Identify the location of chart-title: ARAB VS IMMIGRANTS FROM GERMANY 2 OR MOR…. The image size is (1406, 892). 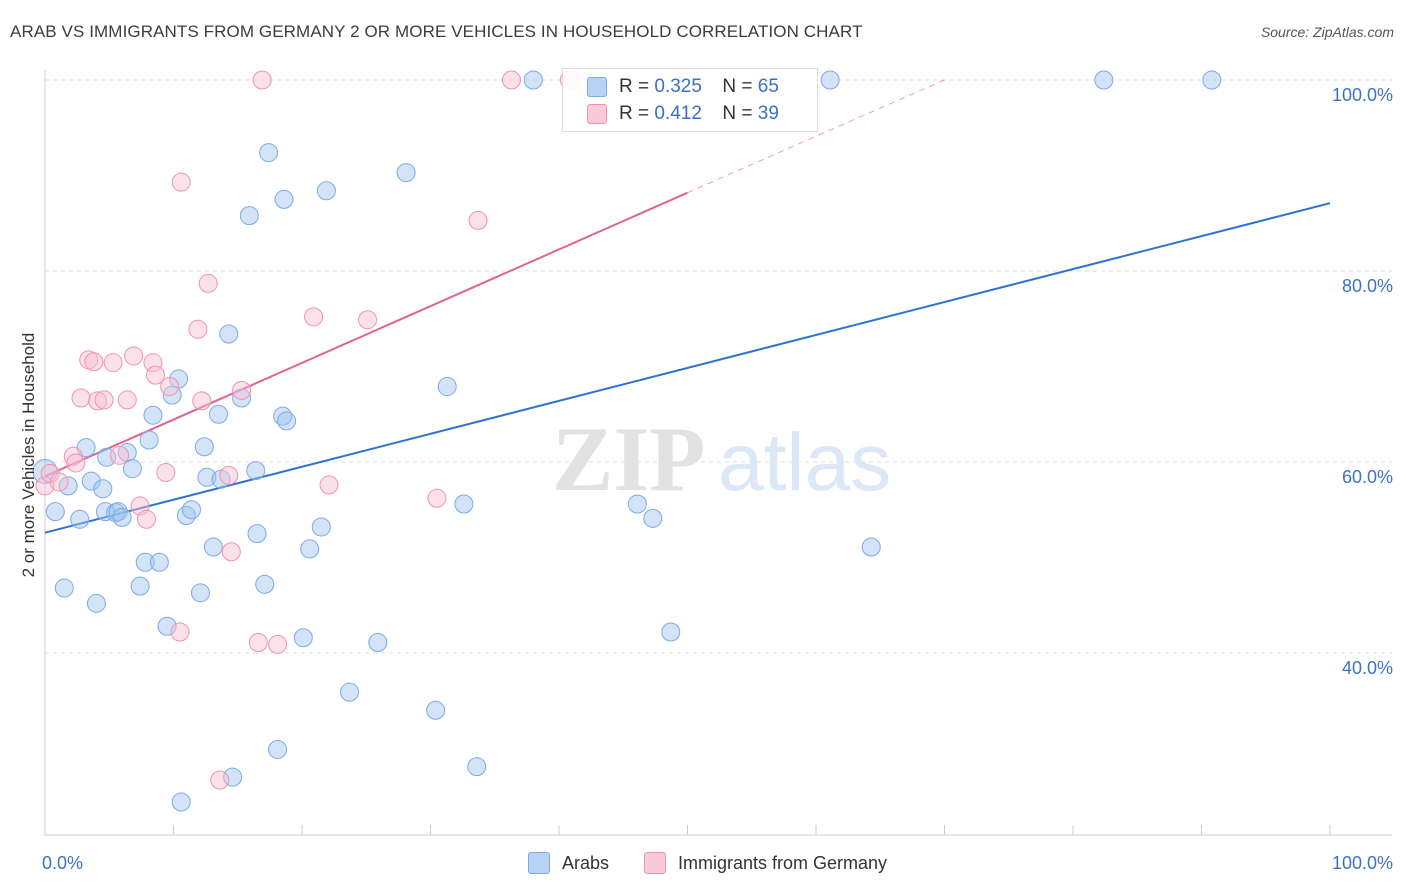
(436, 31).